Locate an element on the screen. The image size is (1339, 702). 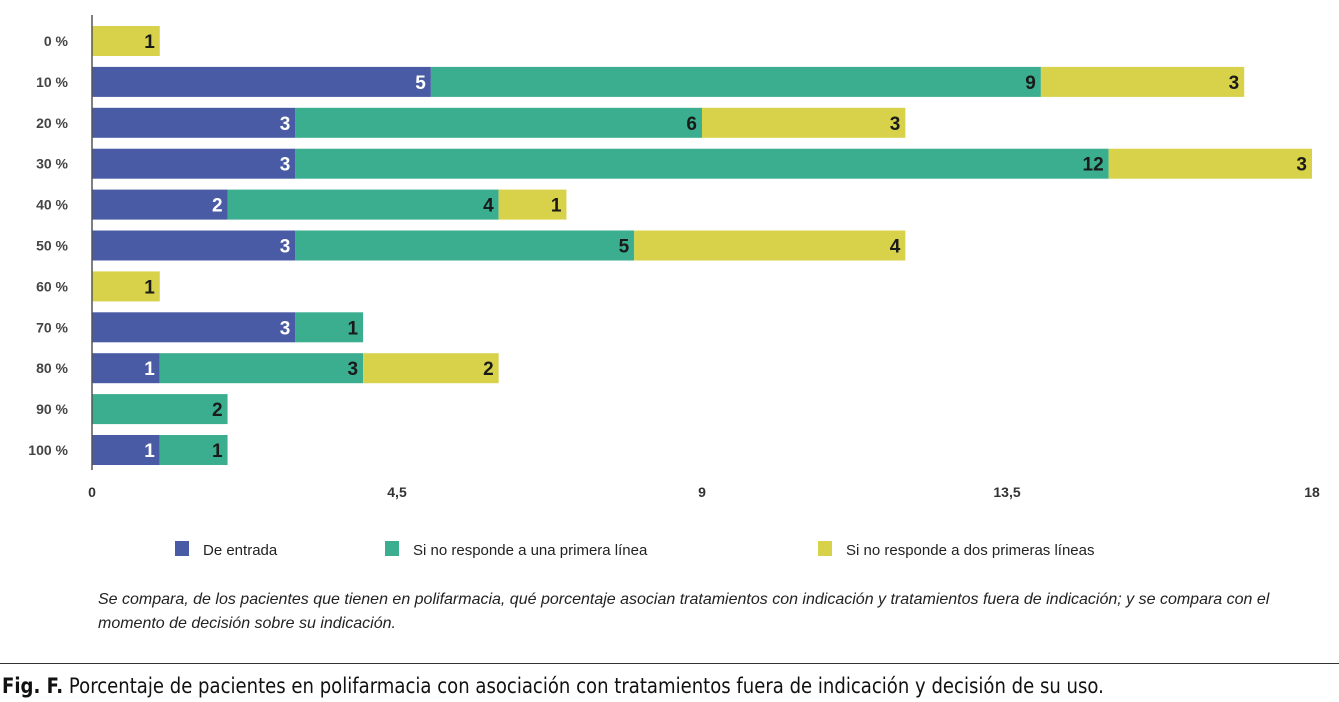
data-label: 6 is located at coordinates (691, 124).